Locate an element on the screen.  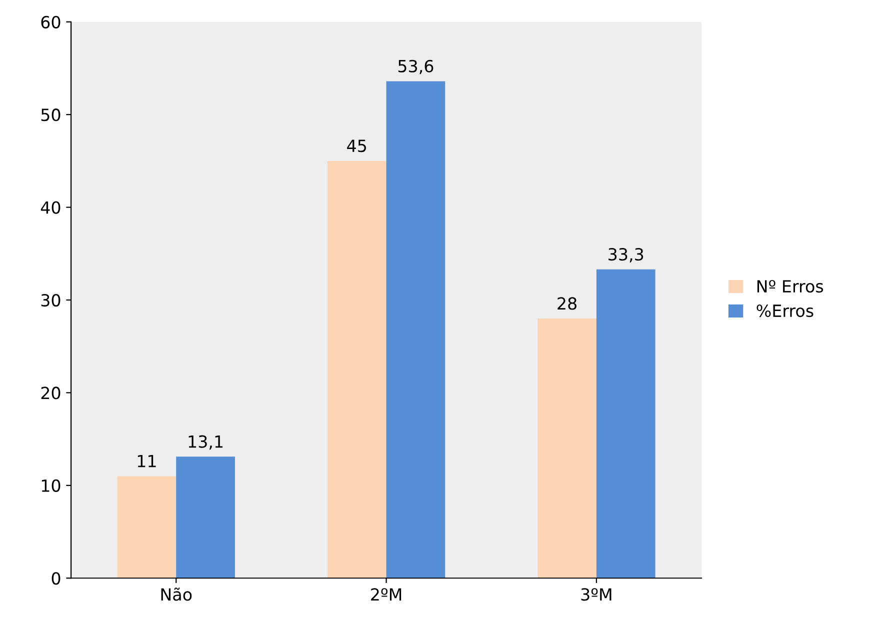
y-tick-label: 0 is located at coordinates (56, 578).